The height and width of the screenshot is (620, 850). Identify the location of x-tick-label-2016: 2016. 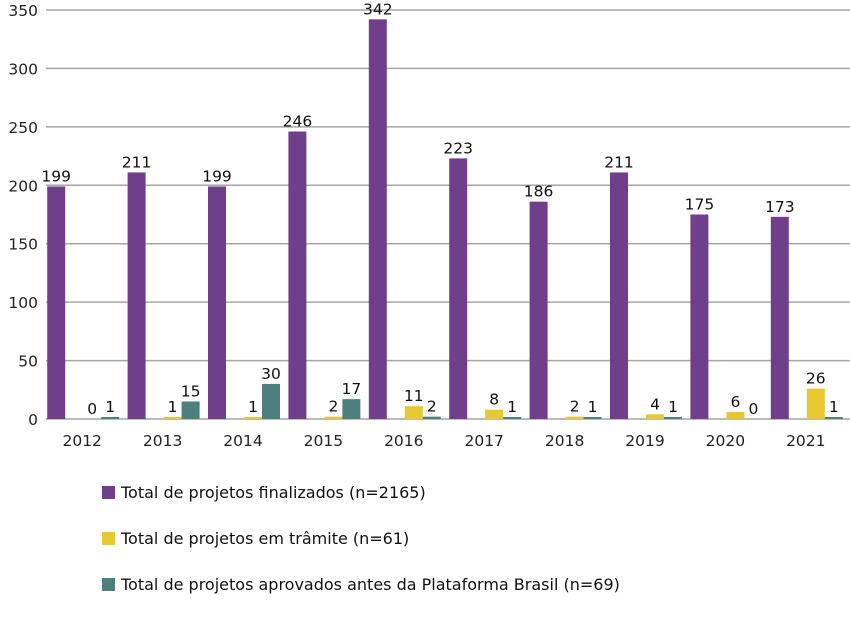
(403, 441).